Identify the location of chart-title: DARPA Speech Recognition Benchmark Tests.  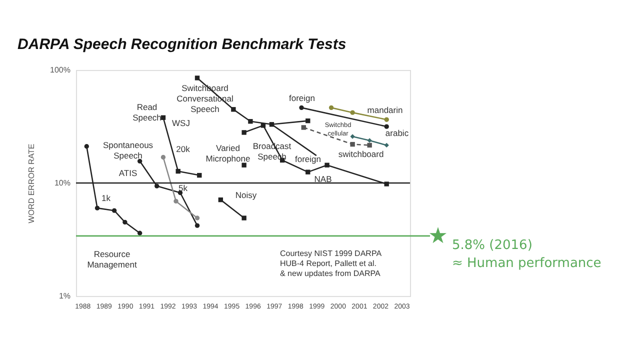
(182, 44).